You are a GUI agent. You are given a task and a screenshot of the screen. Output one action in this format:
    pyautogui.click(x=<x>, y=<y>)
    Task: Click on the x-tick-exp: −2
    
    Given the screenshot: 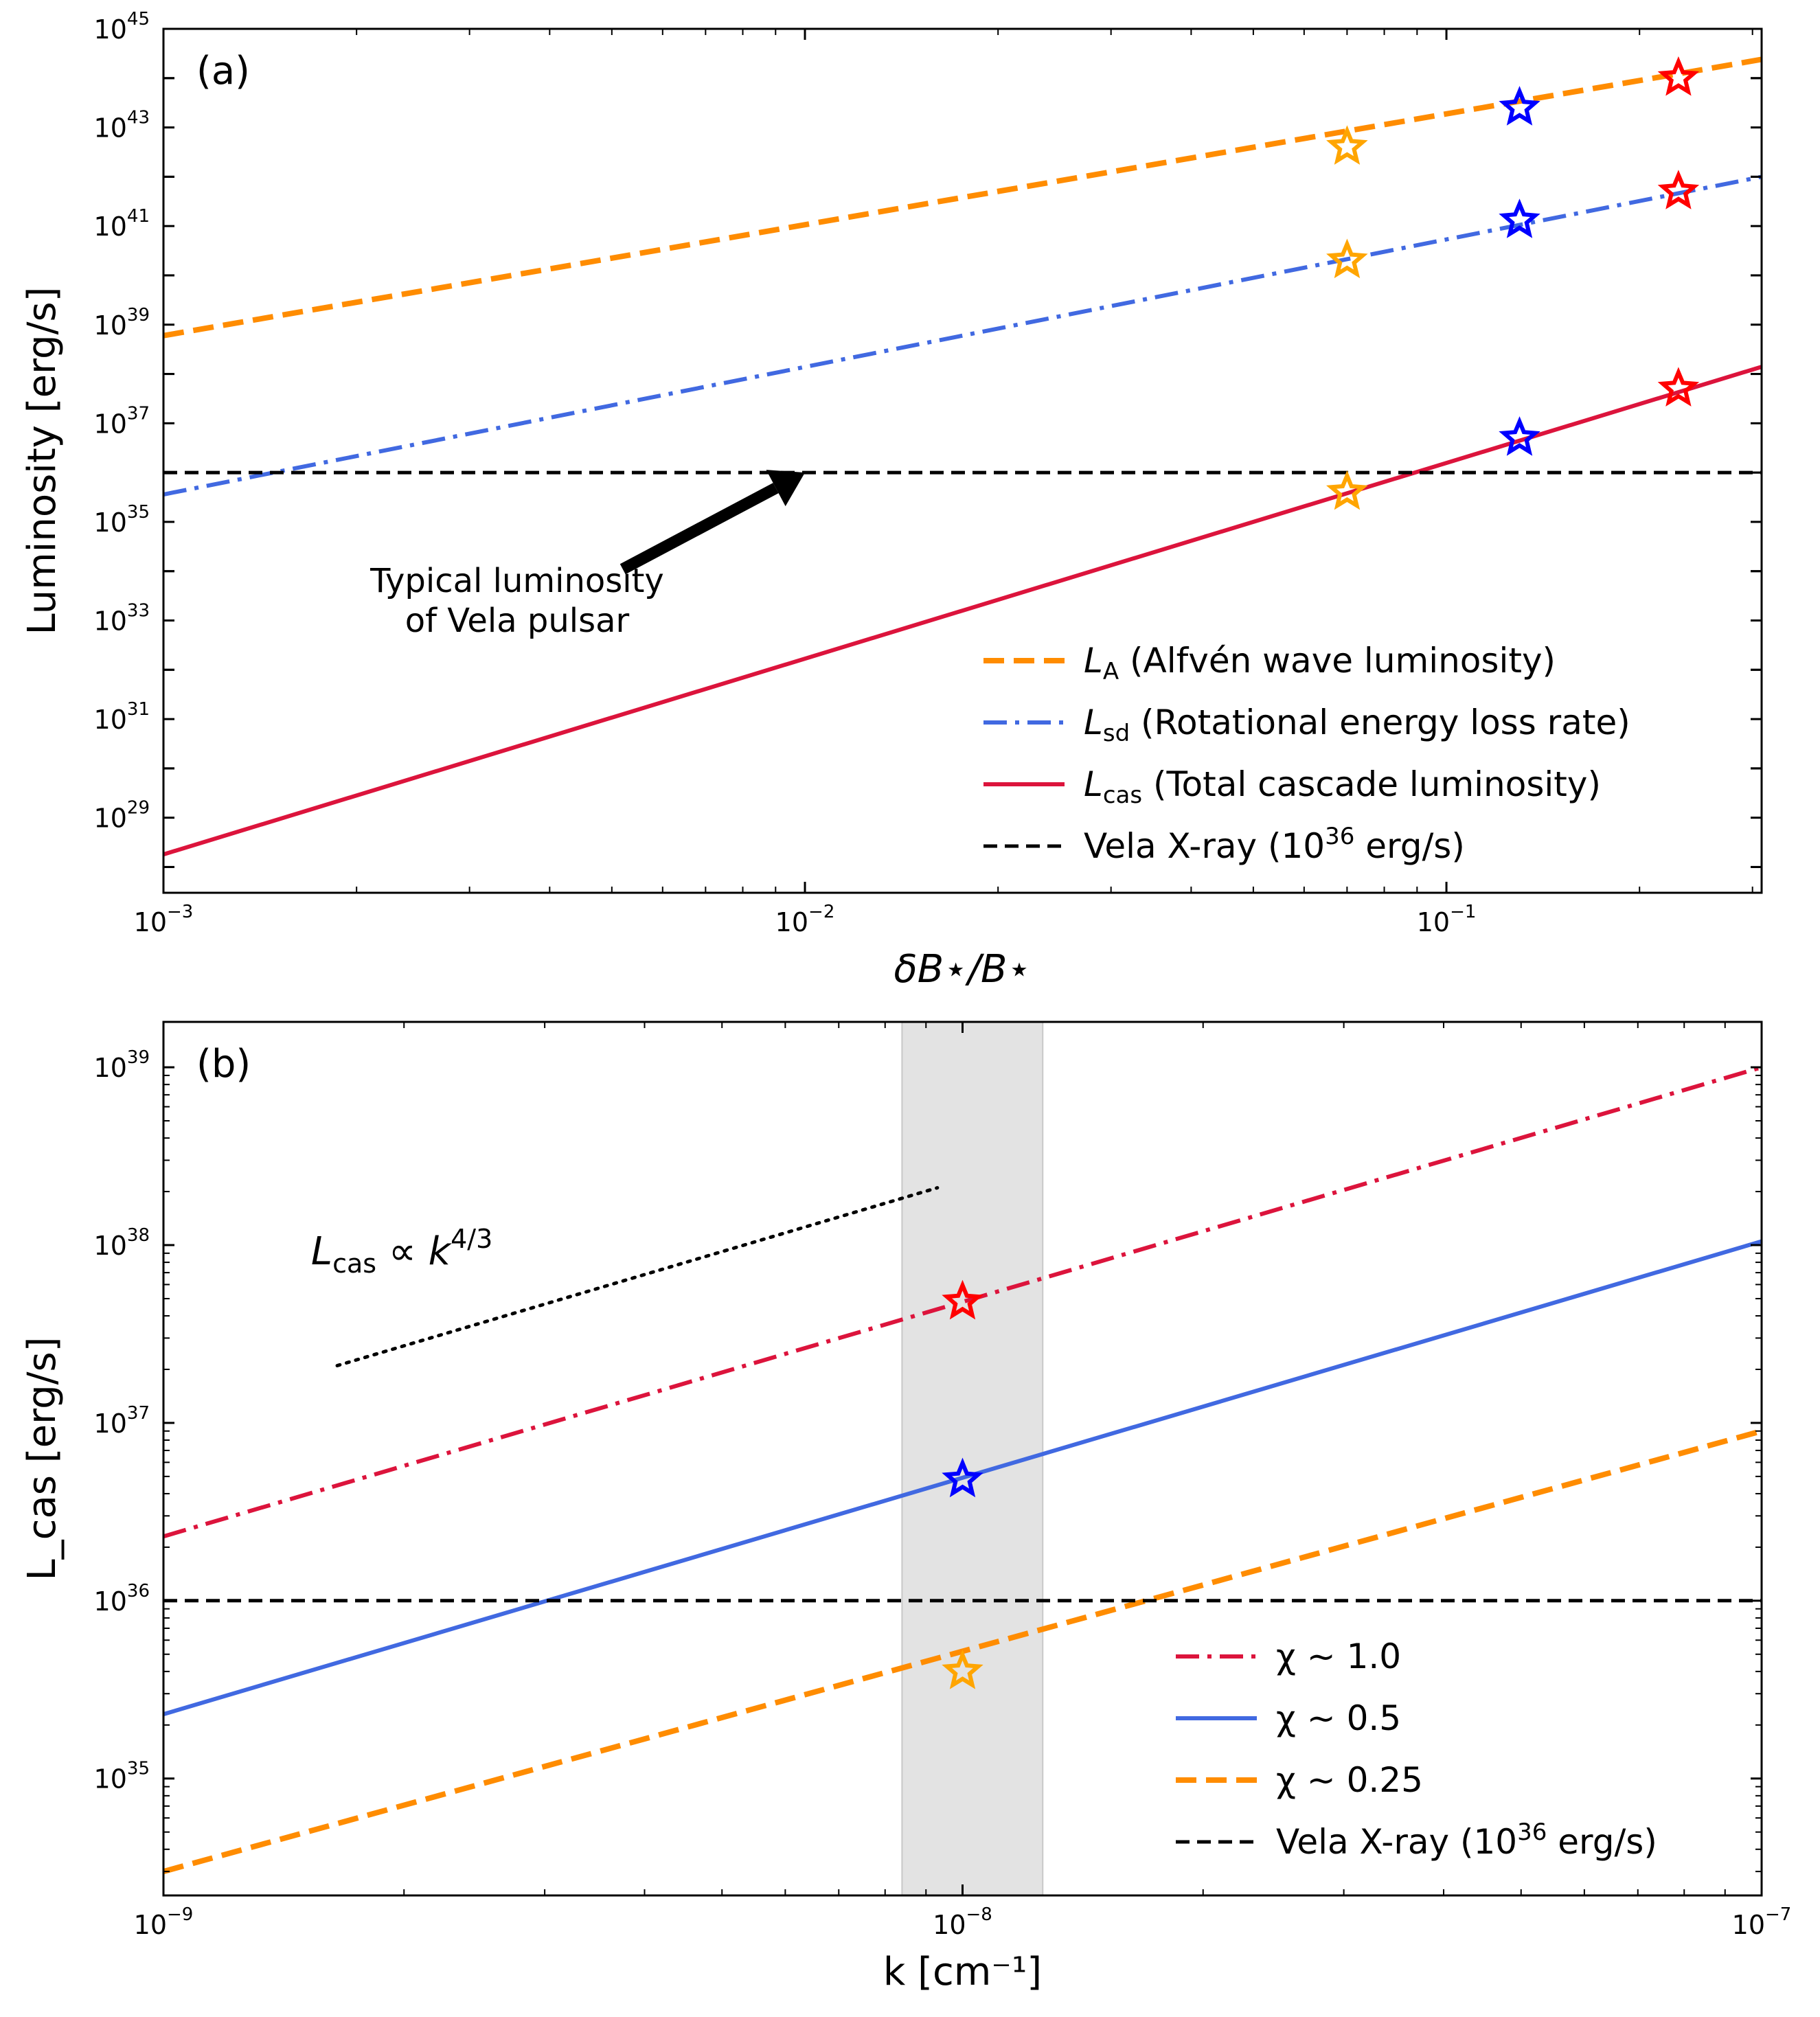 What is the action you would take?
    pyautogui.click(x=821, y=912)
    